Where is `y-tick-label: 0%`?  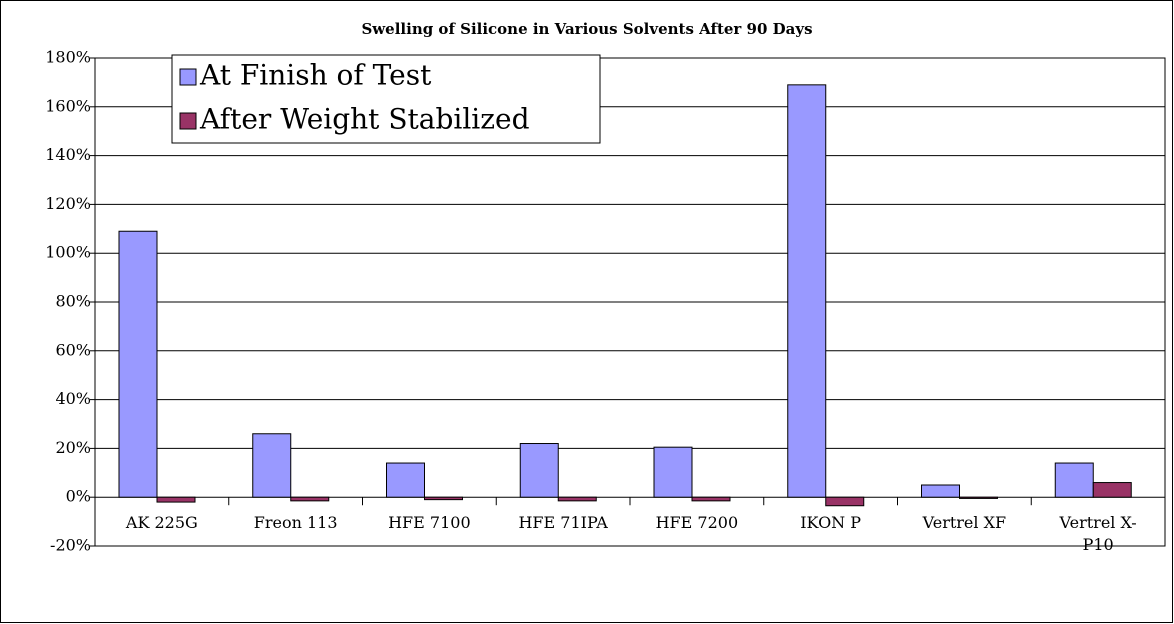
y-tick-label: 0% is located at coordinates (78, 496).